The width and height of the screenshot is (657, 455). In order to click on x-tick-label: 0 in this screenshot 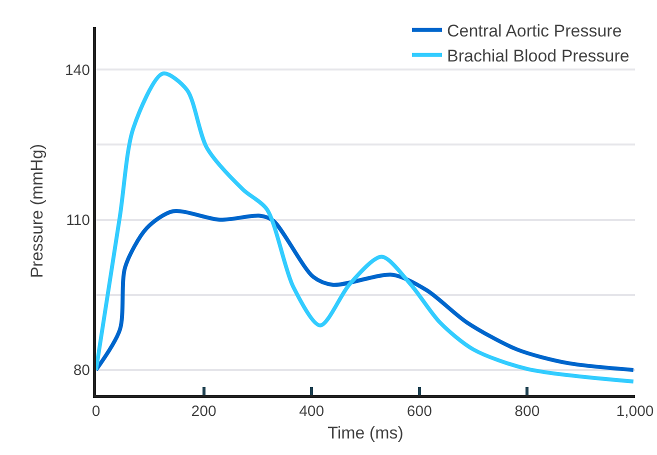, I will do `click(96, 411)`.